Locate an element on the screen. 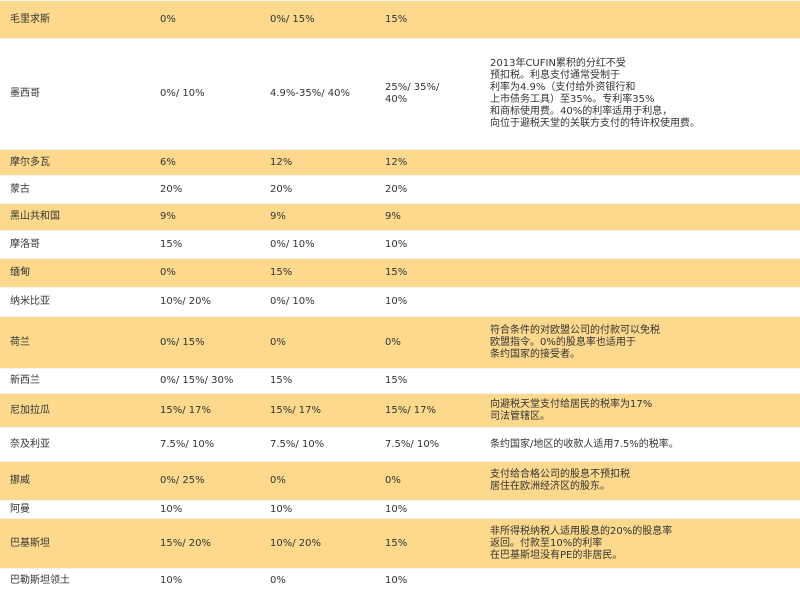 The width and height of the screenshot is (800, 593). country: 蒙古 is located at coordinates (20, 189).